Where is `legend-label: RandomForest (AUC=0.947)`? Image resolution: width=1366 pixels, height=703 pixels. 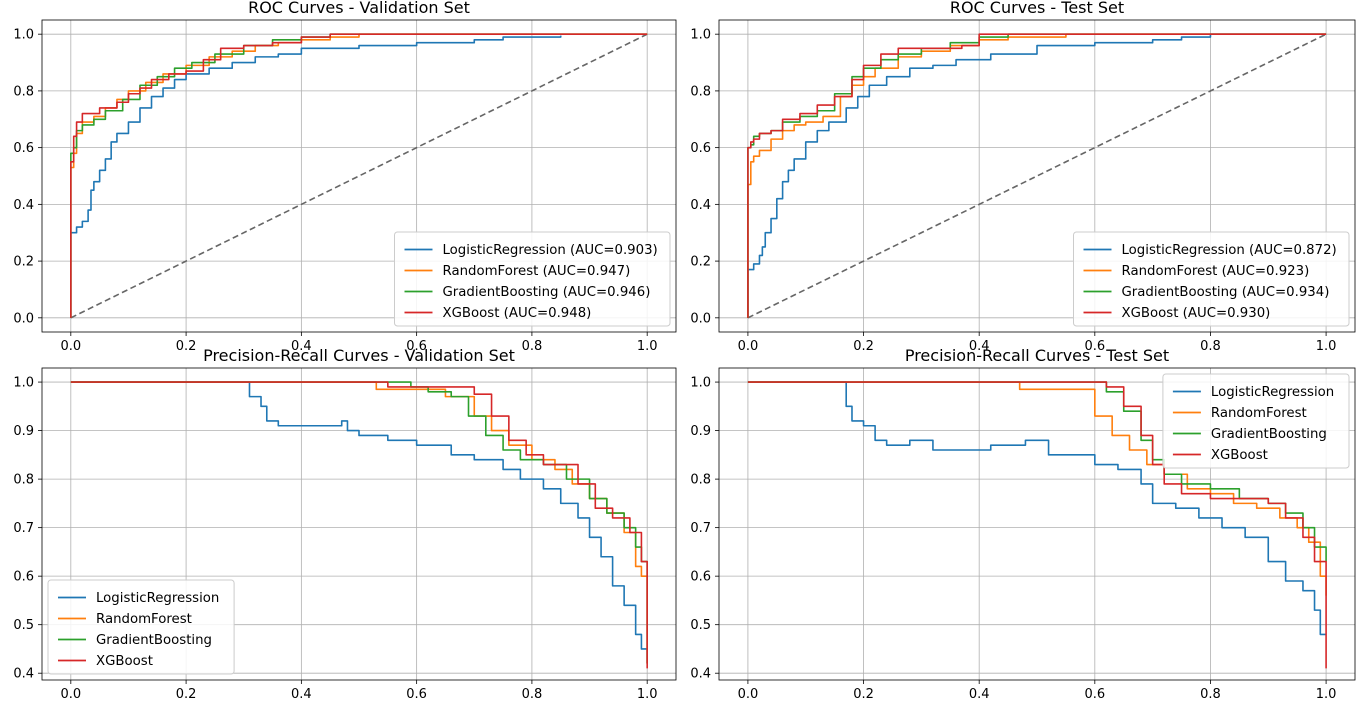 legend-label: RandomForest (AUC=0.947) is located at coordinates (537, 271).